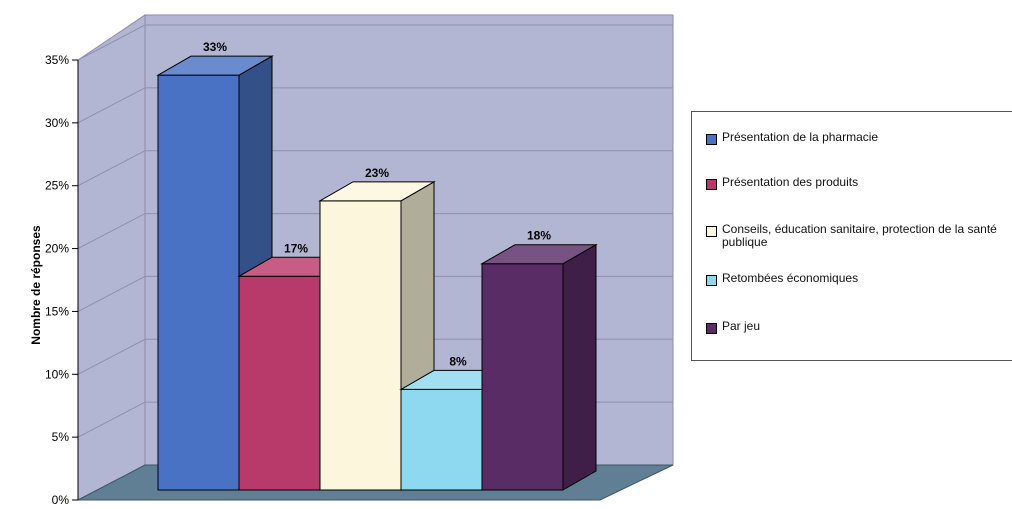 The width and height of the screenshot is (1012, 509). Describe the element at coordinates (741, 326) in the screenshot. I see `legend-label: Par jeu` at that location.